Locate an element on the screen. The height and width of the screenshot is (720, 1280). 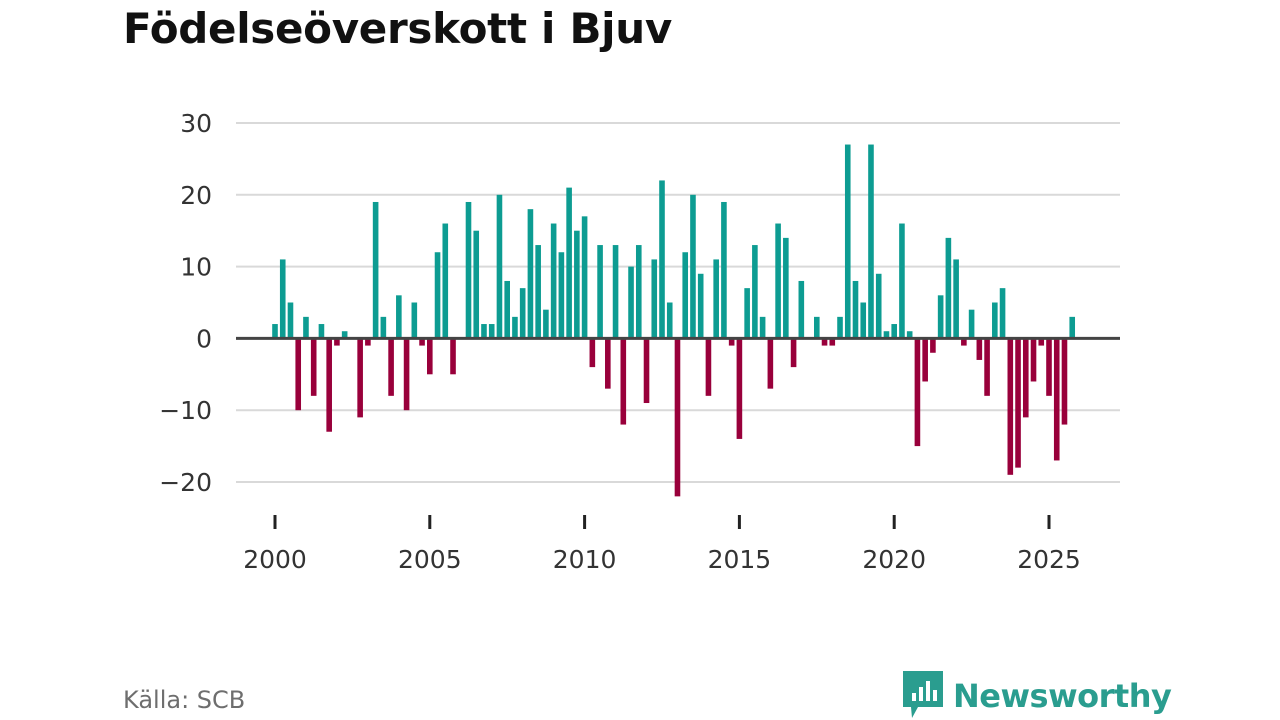
x-tick-label: 2000 is located at coordinates (275, 559).